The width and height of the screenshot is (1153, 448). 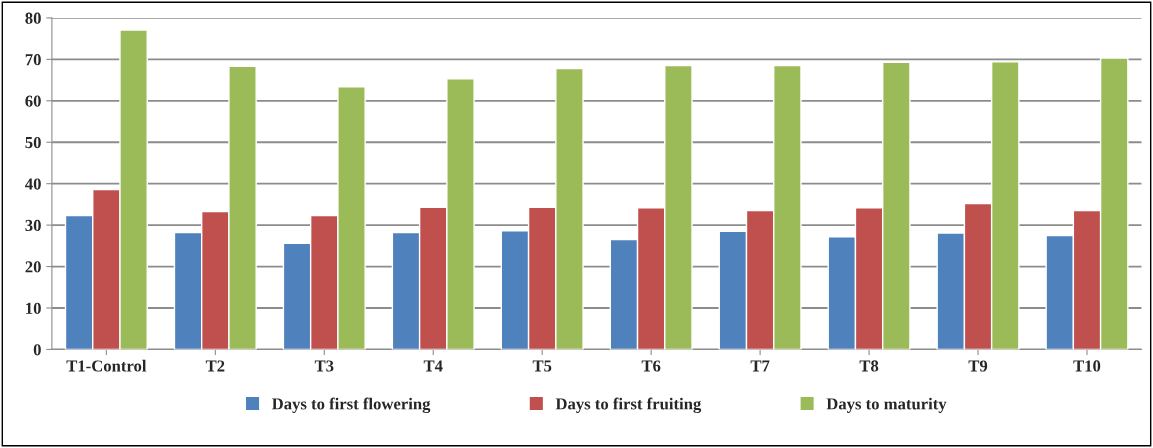 I want to click on x-tick-label: T6, so click(x=651, y=366).